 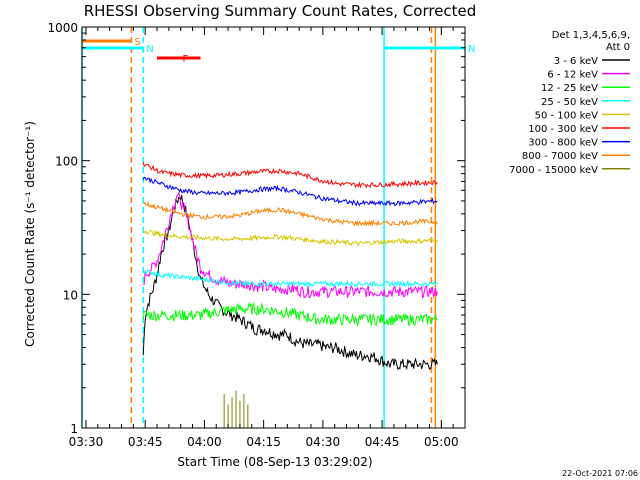 I want to click on legend-entry-8: 7000 - 15000 keV, so click(x=553, y=170).